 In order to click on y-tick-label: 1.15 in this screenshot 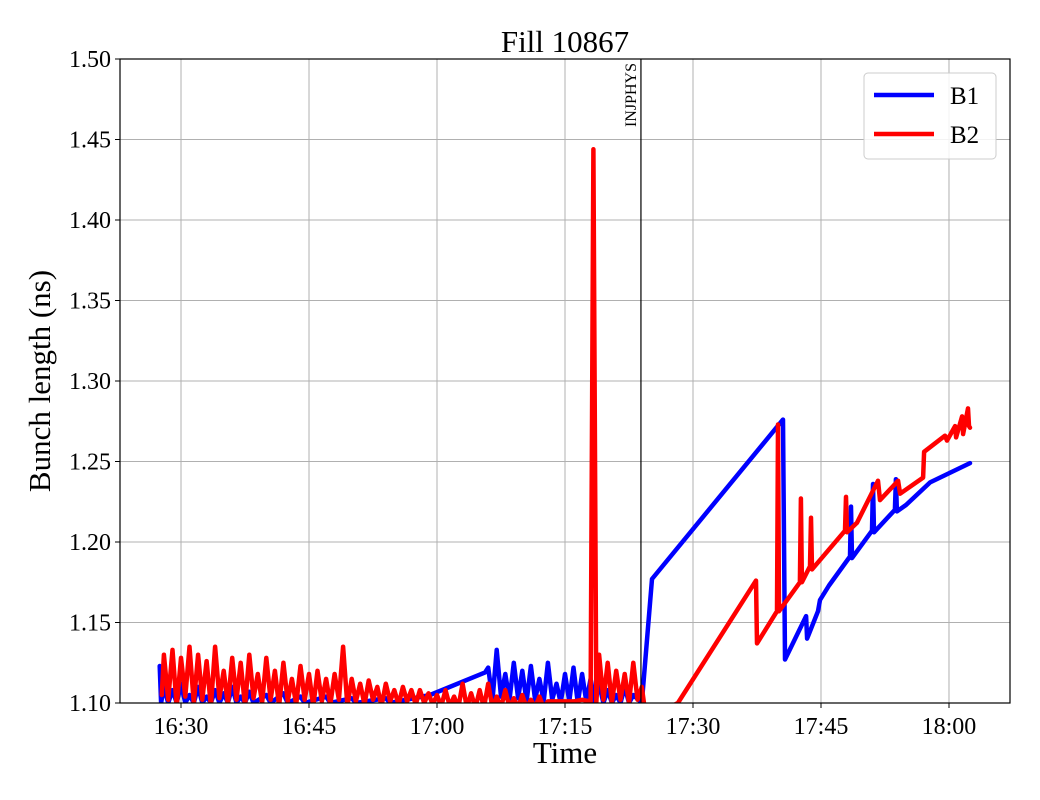, I will do `click(90, 624)`.